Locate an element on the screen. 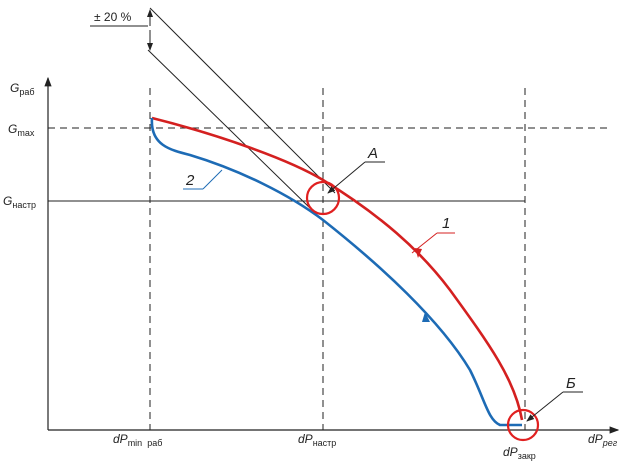 This screenshot has height=471, width=628. tolerance-label: ± 20 % is located at coordinates (113, 17).